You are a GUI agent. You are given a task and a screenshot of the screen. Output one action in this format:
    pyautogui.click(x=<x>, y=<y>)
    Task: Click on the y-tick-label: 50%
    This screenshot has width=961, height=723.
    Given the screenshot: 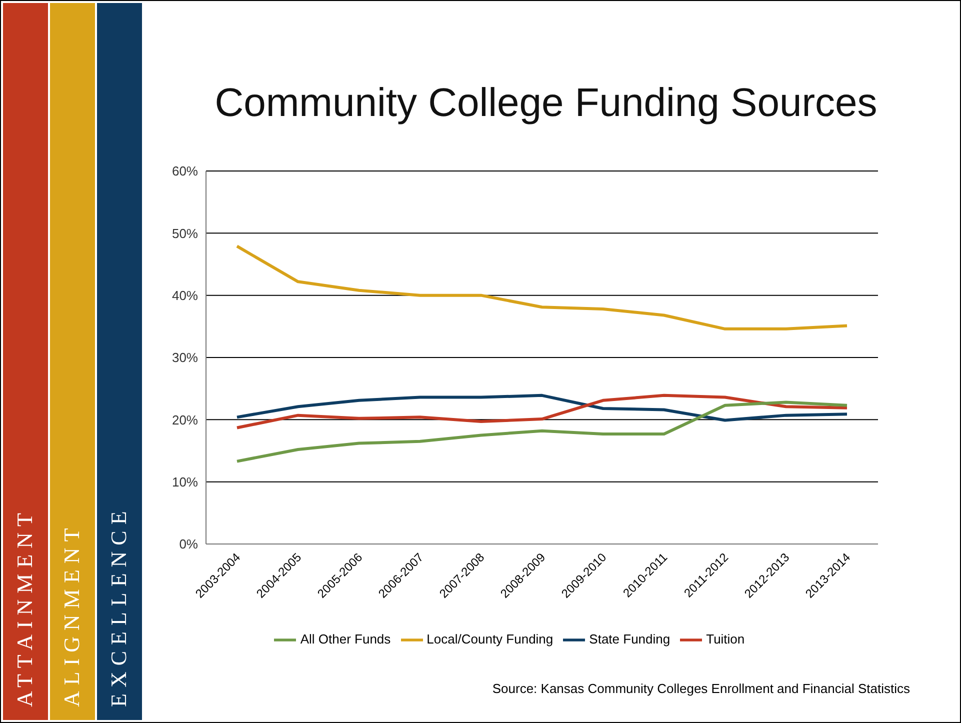 What is the action you would take?
    pyautogui.click(x=185, y=233)
    